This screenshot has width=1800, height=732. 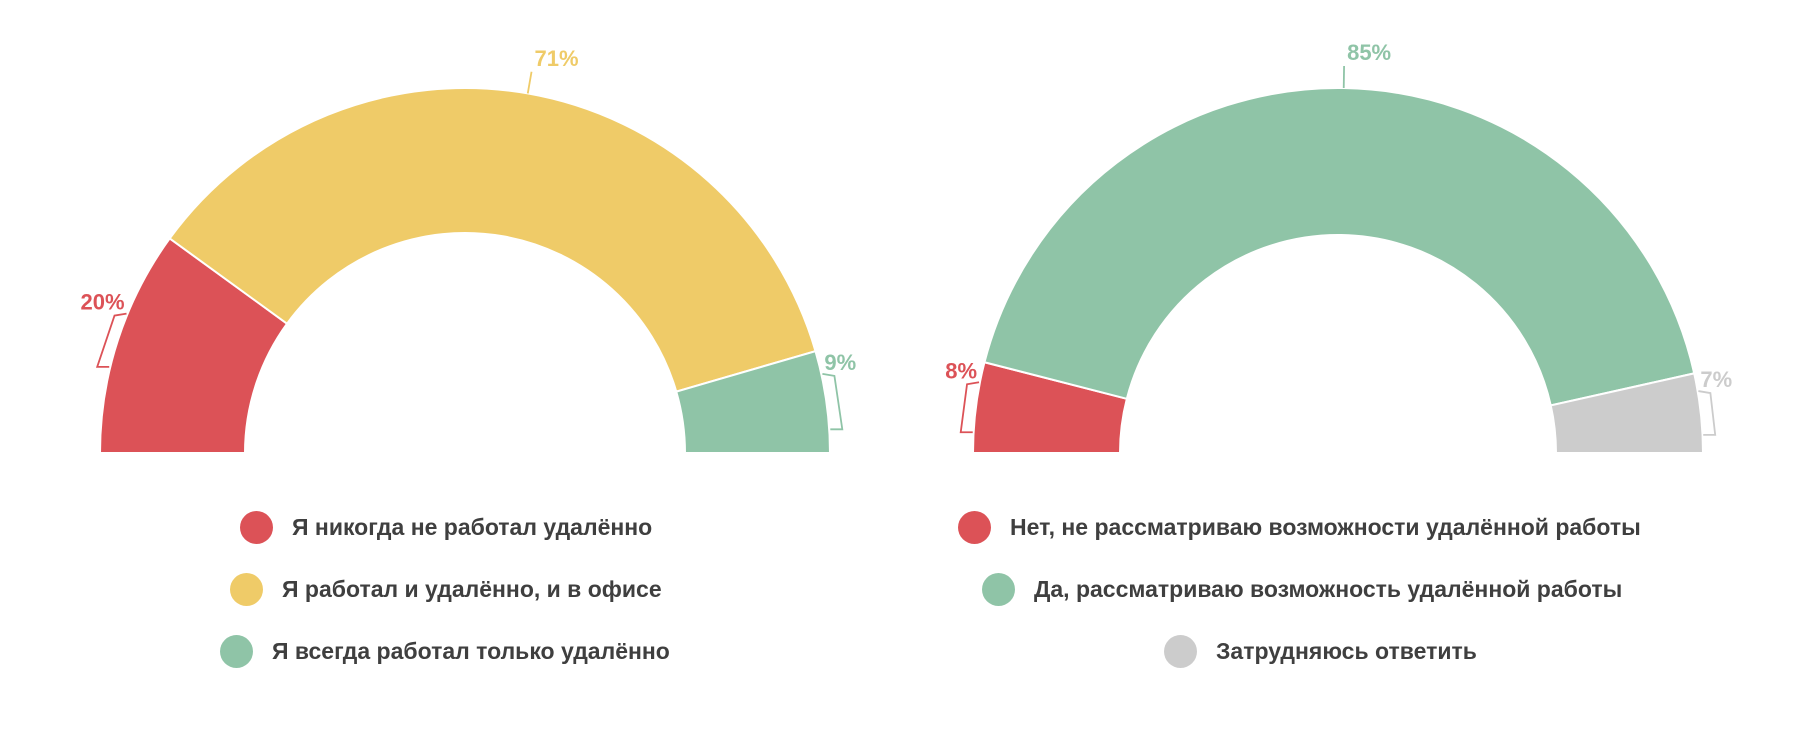 I want to click on legend-item: Я работал и удалённо, и в офисе, so click(x=450, y=589).